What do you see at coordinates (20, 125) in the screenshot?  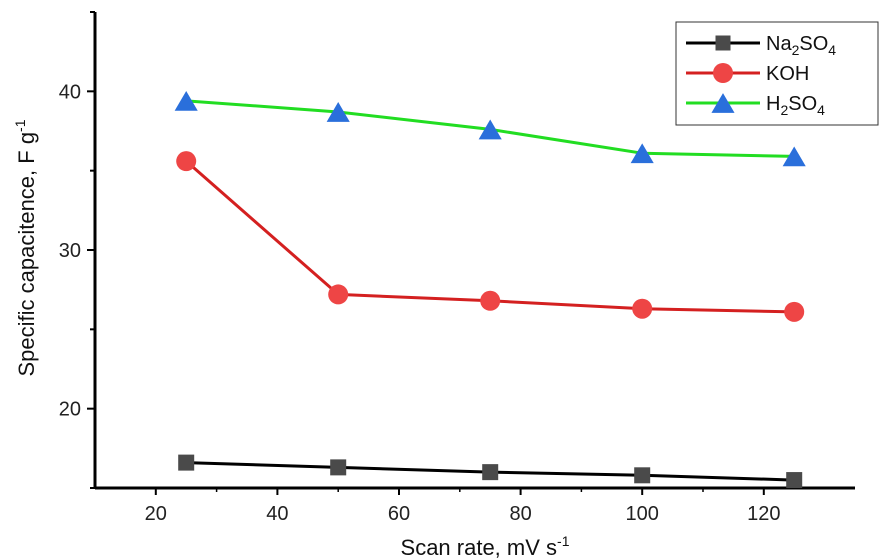 I see `y-axis-title-superscript: -1` at bounding box center [20, 125].